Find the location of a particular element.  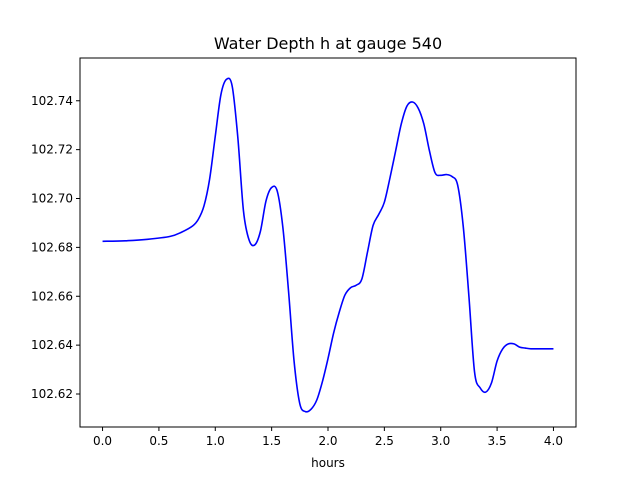

x-tick-label: 3.5 is located at coordinates (497, 441).